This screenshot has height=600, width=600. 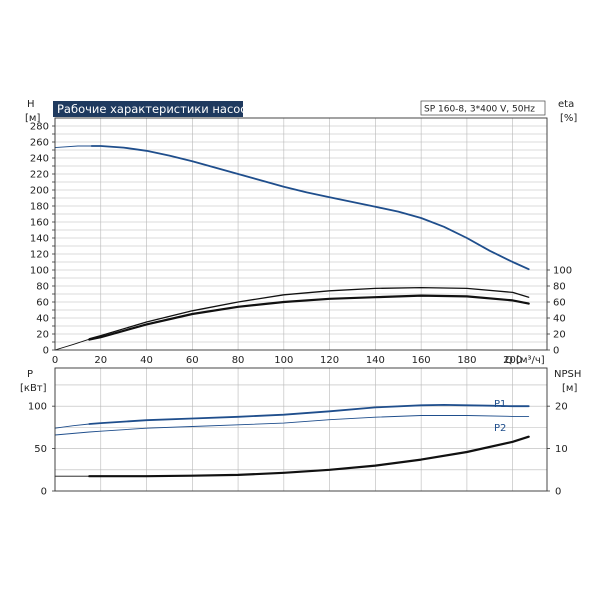 I want to click on y-tick-label-right: 40, so click(x=559, y=319).